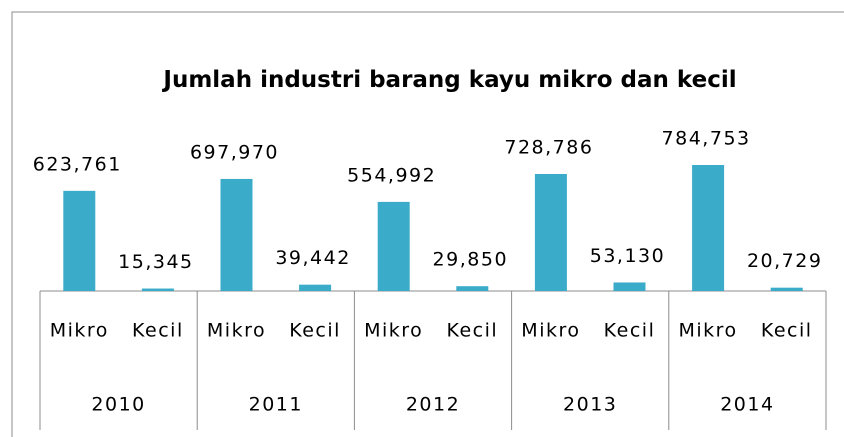 This screenshot has height=437, width=844. What do you see at coordinates (706, 139) in the screenshot?
I see `value-label: 784,753` at bounding box center [706, 139].